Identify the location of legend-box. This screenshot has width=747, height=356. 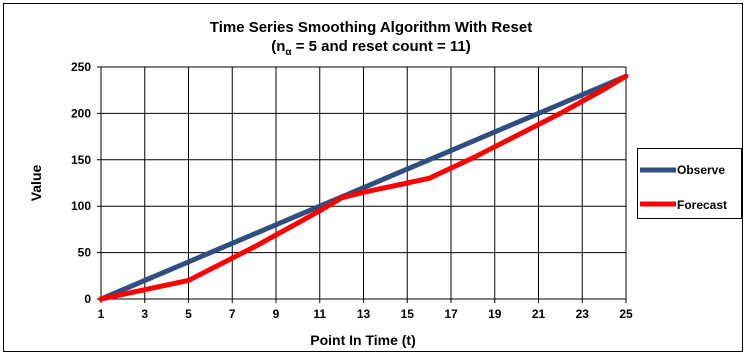
(689, 183).